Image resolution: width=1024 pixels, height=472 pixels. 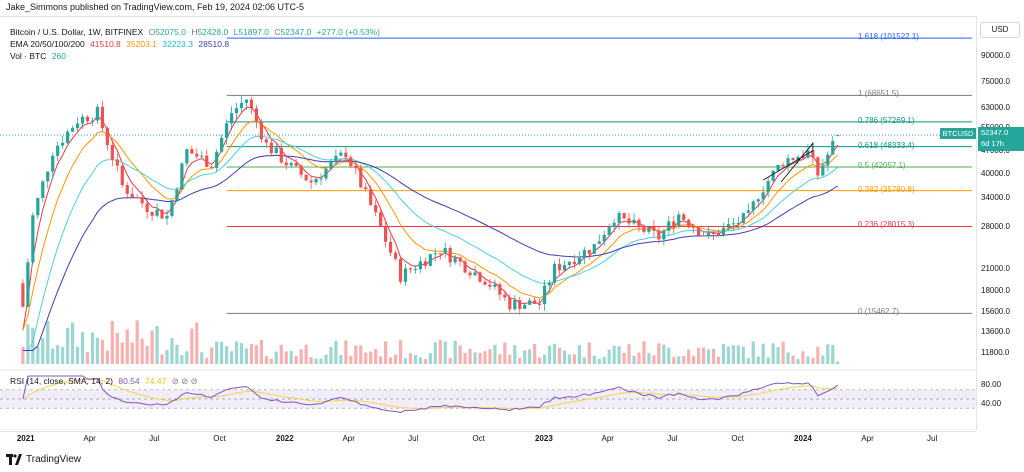 What do you see at coordinates (886, 189) in the screenshot?
I see `fib-level-label: 0.382 (35780.8)` at bounding box center [886, 189].